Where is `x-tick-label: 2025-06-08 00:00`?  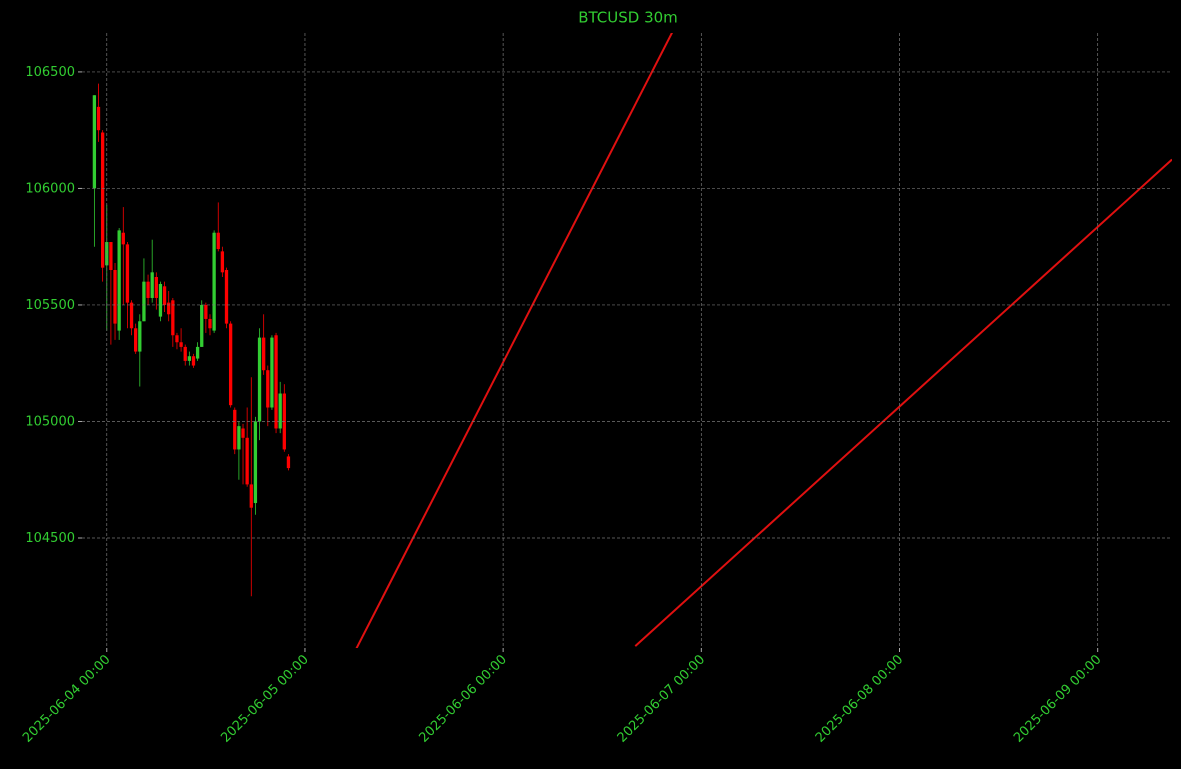
x-tick-label: 2025-06-08 00:00 is located at coordinates (859, 698).